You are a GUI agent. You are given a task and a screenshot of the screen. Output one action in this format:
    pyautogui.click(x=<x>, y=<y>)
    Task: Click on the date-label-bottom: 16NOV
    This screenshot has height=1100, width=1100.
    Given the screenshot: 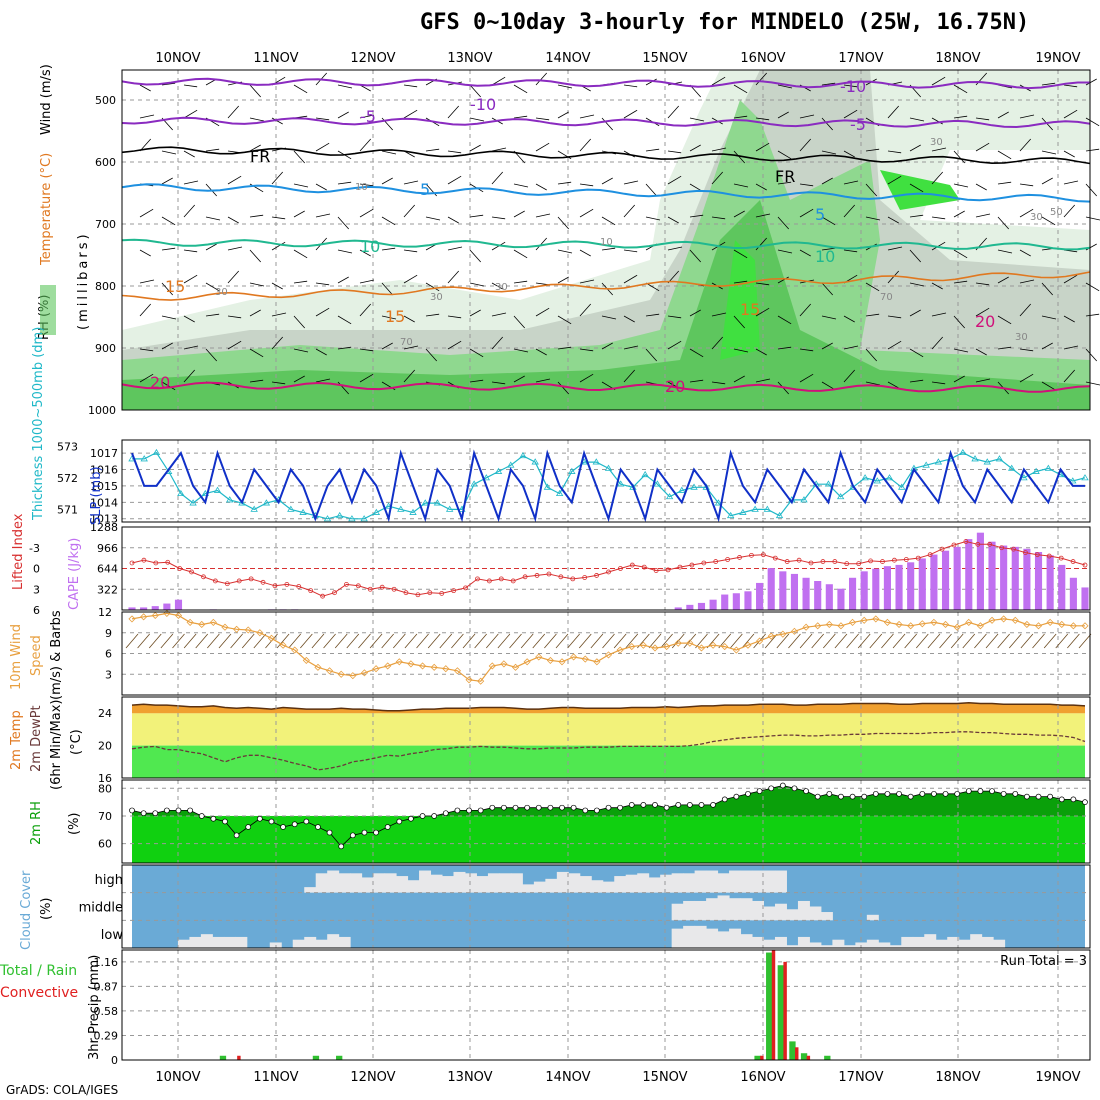 What is the action you would take?
    pyautogui.click(x=762, y=1077)
    